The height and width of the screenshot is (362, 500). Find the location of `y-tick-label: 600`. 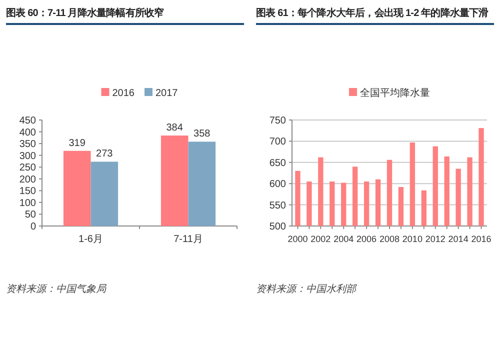

y-tick-label: 600 is located at coordinates (277, 184).